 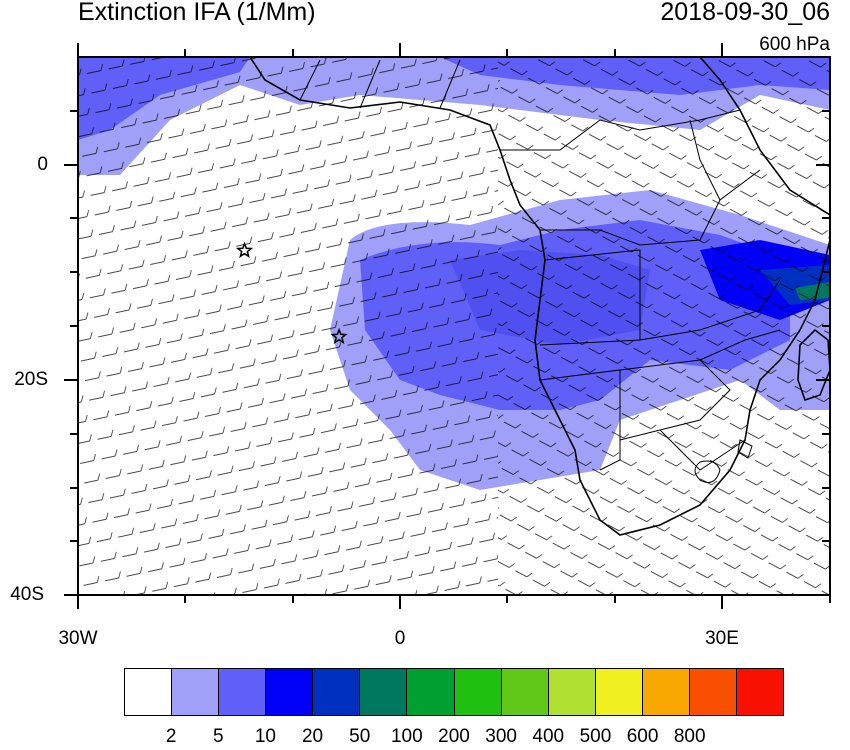 What do you see at coordinates (42, 164) in the screenshot?
I see `y-tick-label-0: 0` at bounding box center [42, 164].